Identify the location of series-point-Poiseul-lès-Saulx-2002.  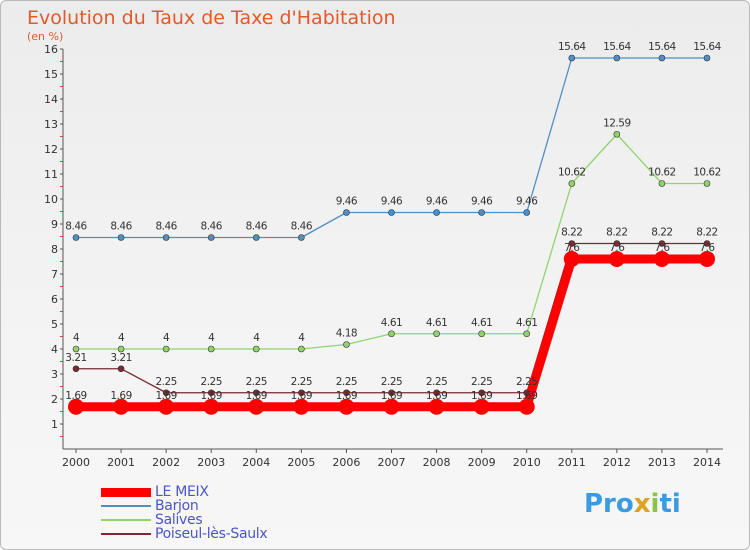
(166, 393).